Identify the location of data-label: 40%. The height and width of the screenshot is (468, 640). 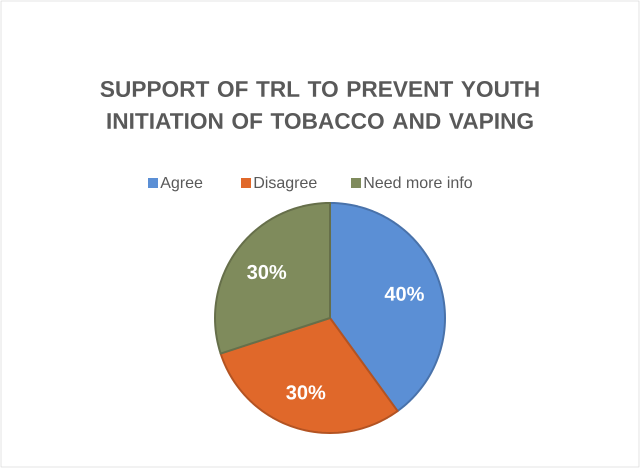
(404, 293).